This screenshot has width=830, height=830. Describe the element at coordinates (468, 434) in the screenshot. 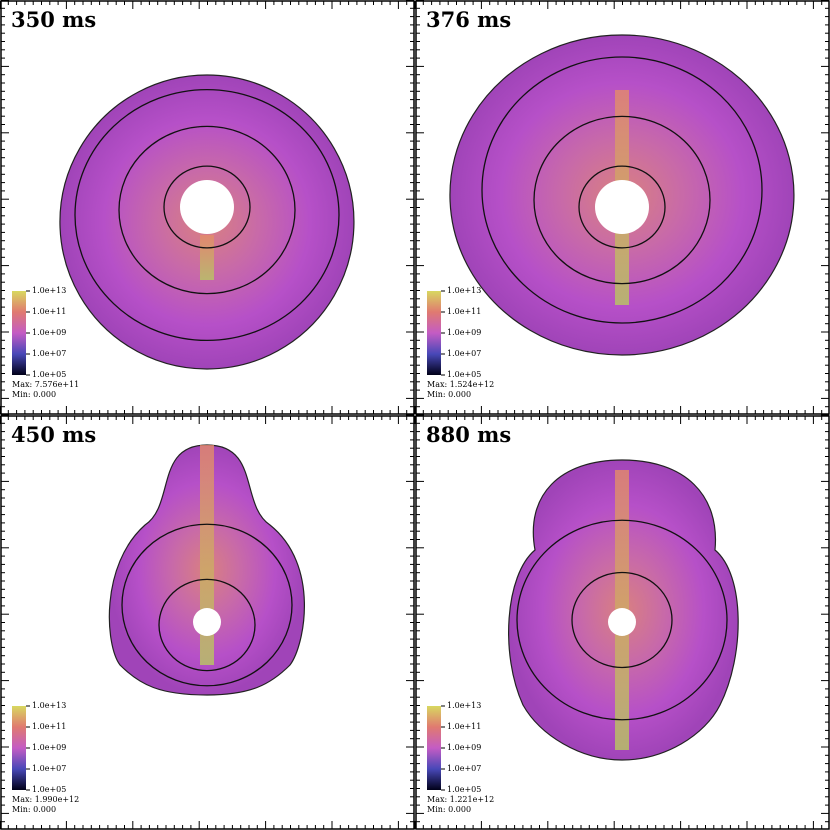

I see `panel-title: 880 ms` at that location.